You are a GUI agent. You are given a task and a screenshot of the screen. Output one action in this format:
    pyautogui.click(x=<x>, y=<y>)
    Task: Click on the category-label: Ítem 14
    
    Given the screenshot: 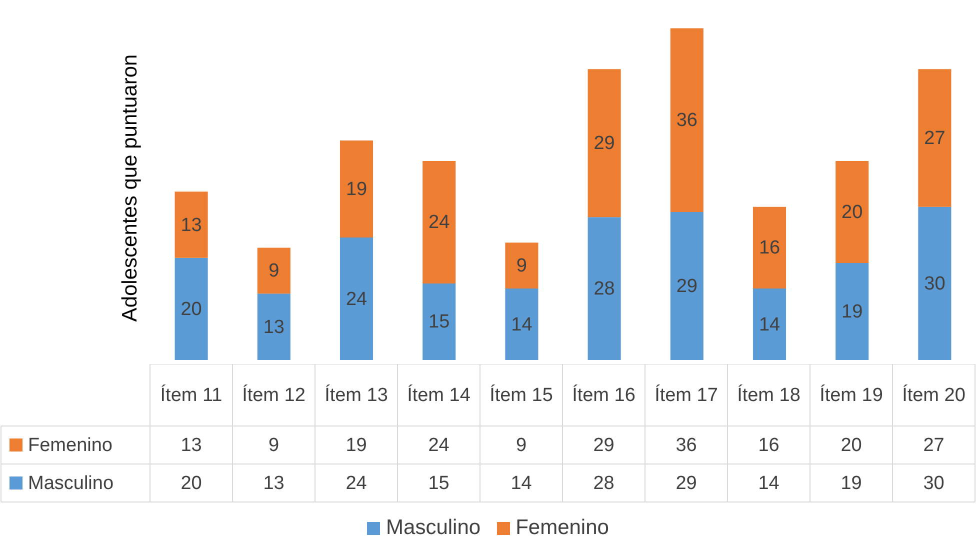 What is the action you would take?
    pyautogui.click(x=439, y=395)
    